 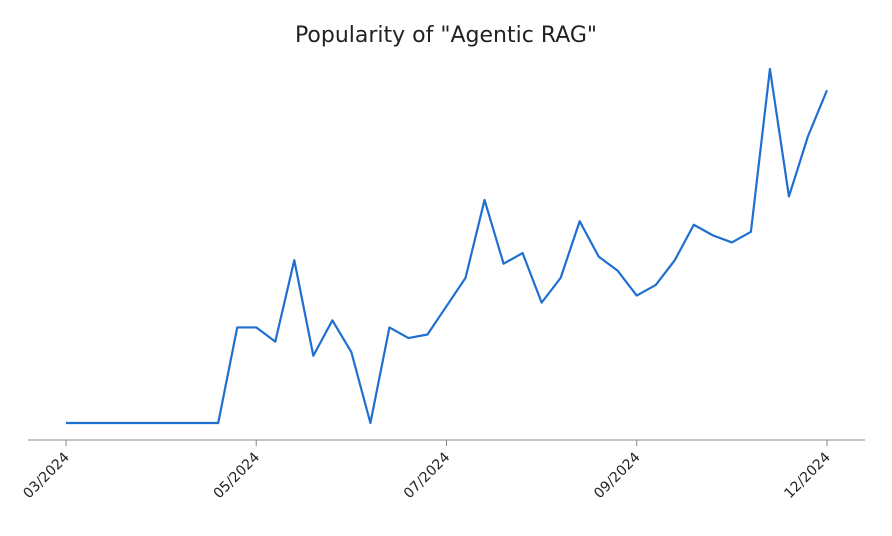 I want to click on x-tick-label: 07/2024, so click(x=427, y=475).